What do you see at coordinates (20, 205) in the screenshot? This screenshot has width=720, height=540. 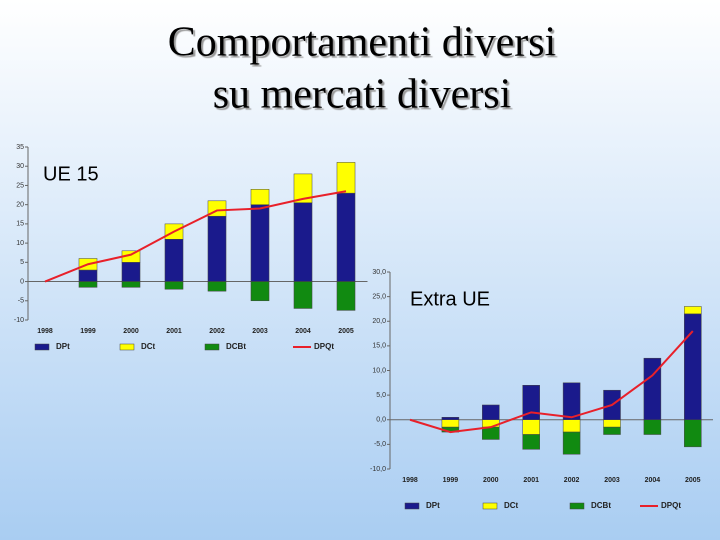 I see `y-tick-label: 20` at bounding box center [20, 205].